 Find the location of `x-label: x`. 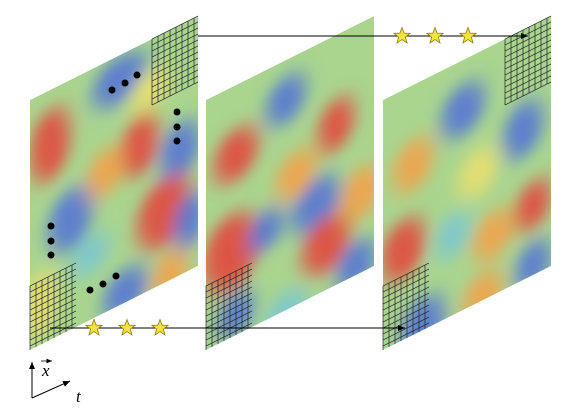

x-label: x is located at coordinates (45, 370).